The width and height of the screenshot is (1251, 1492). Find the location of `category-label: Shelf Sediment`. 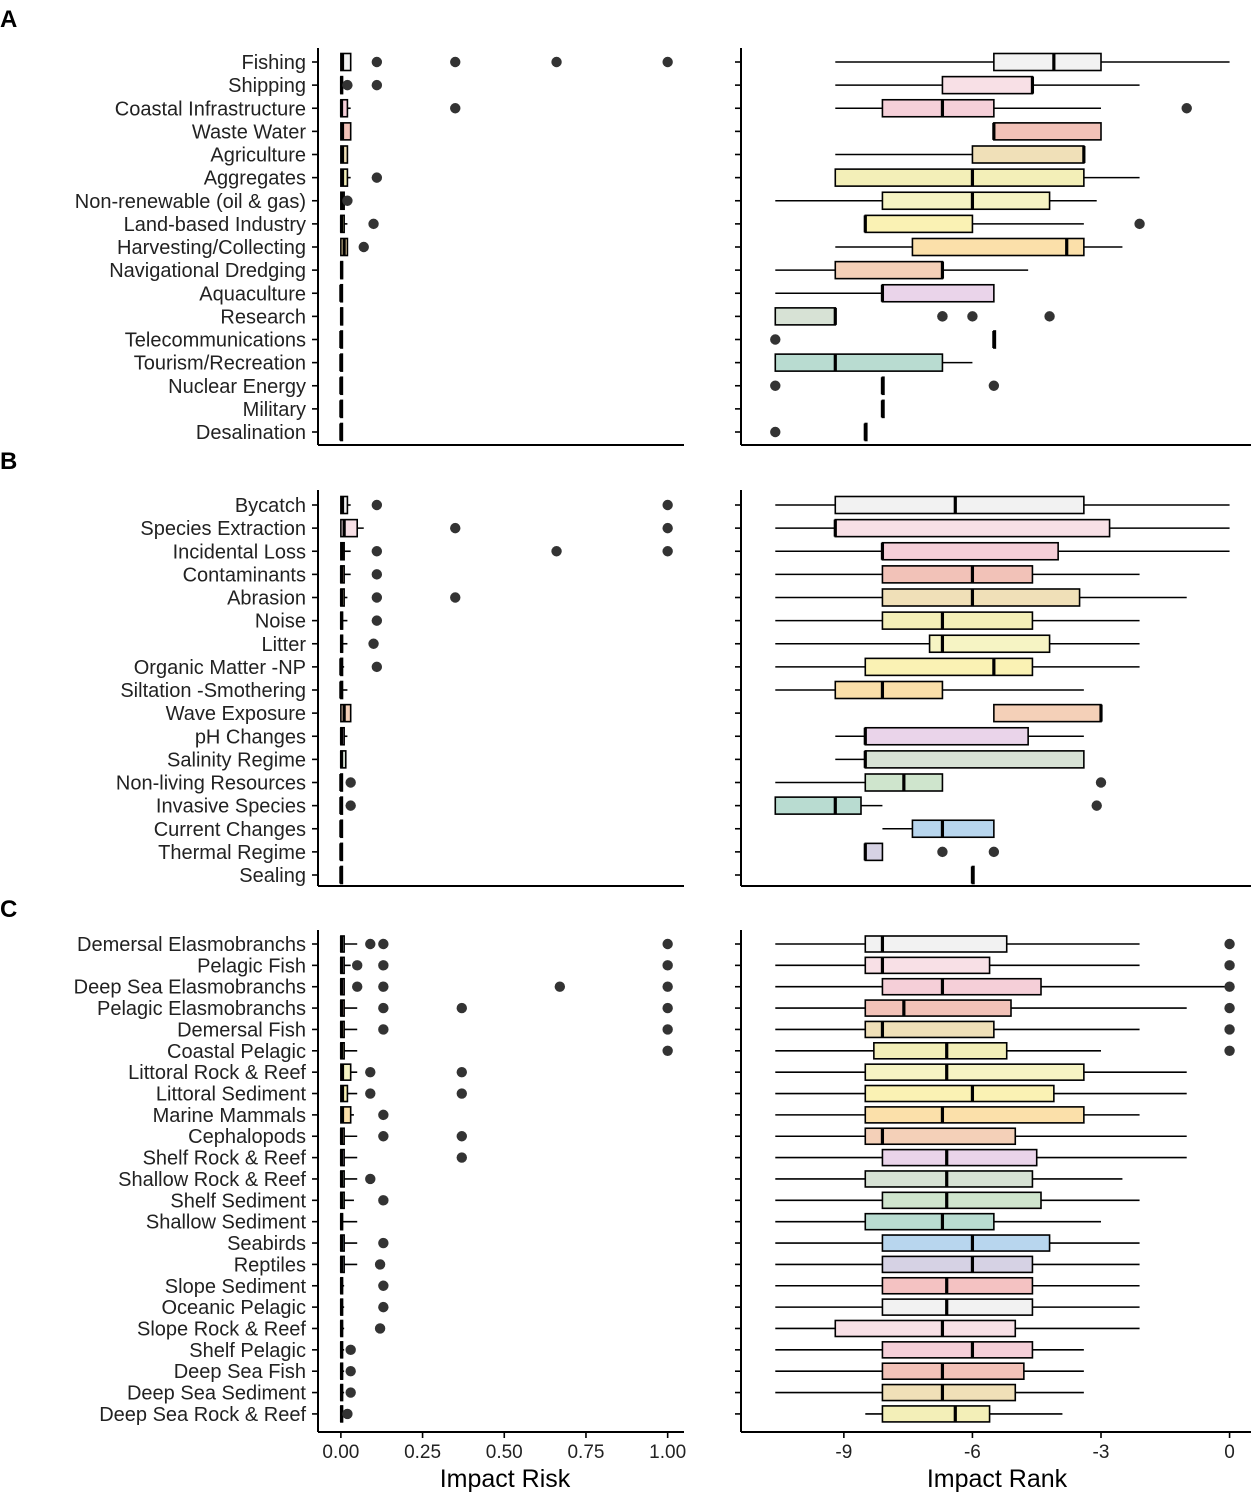

category-label: Shelf Sediment is located at coordinates (238, 1201).